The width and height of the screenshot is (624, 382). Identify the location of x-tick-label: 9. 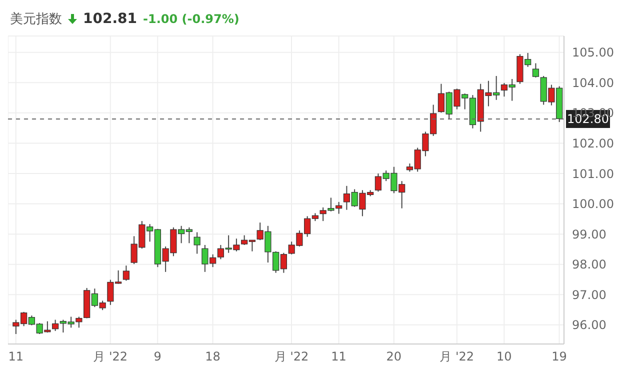
(158, 357).